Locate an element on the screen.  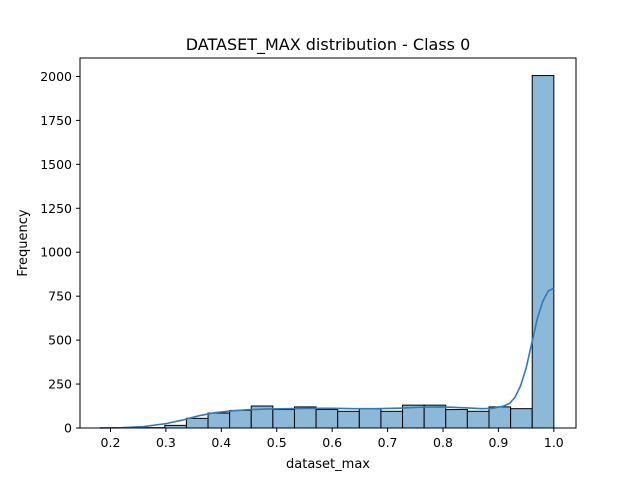
x-tick-label: 0.7 is located at coordinates (388, 442).